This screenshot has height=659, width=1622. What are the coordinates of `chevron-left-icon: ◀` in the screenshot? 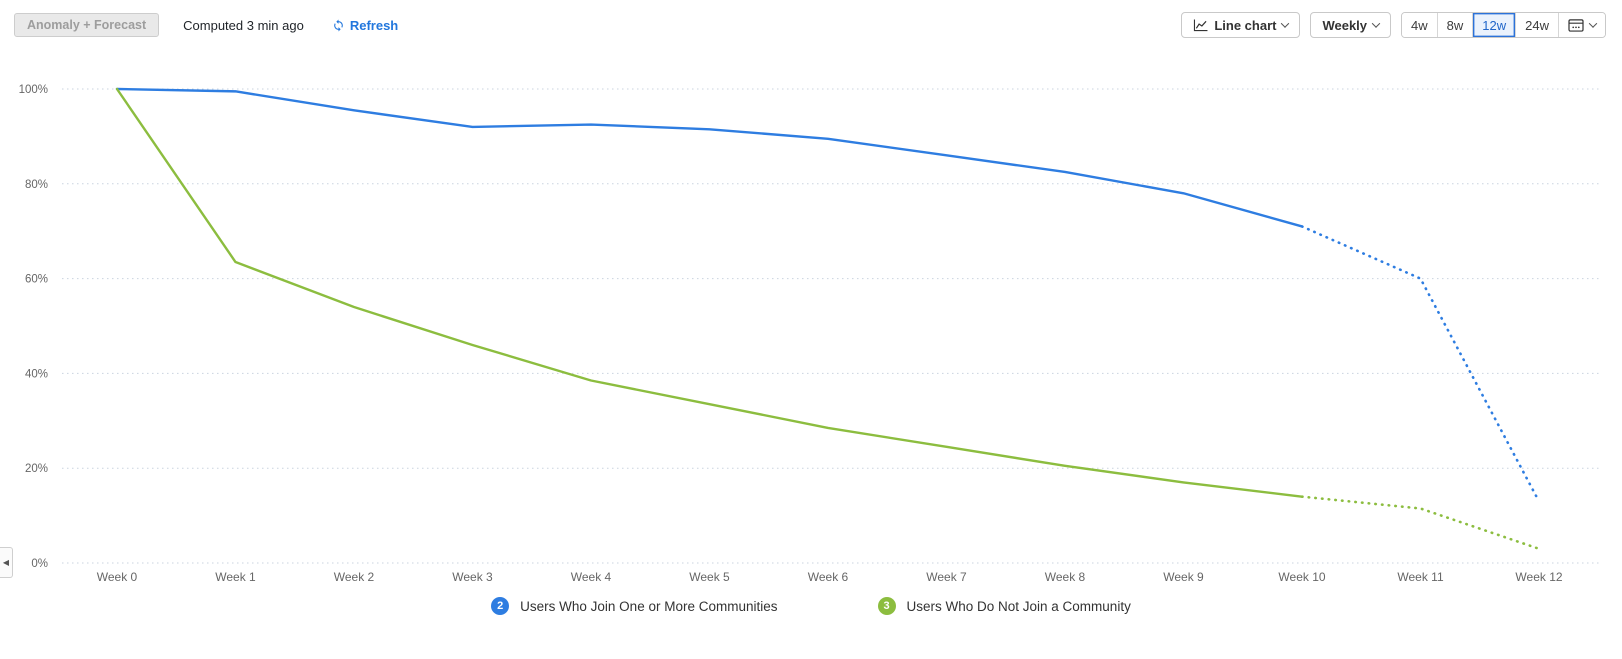 It's located at (6, 562).